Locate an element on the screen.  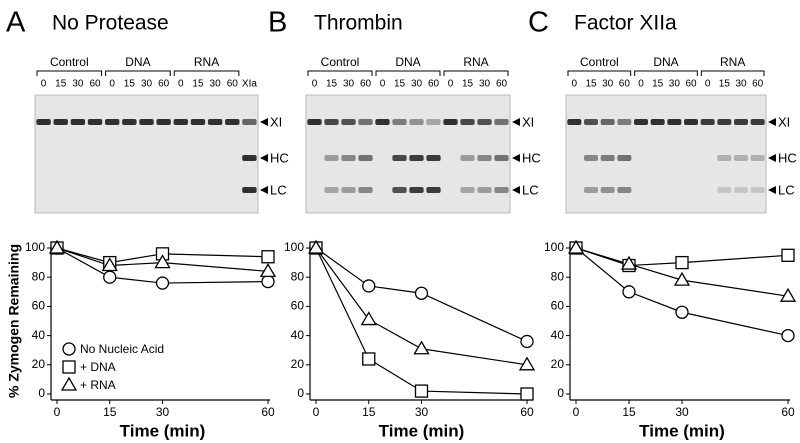
band-label: XI is located at coordinates (528, 121).